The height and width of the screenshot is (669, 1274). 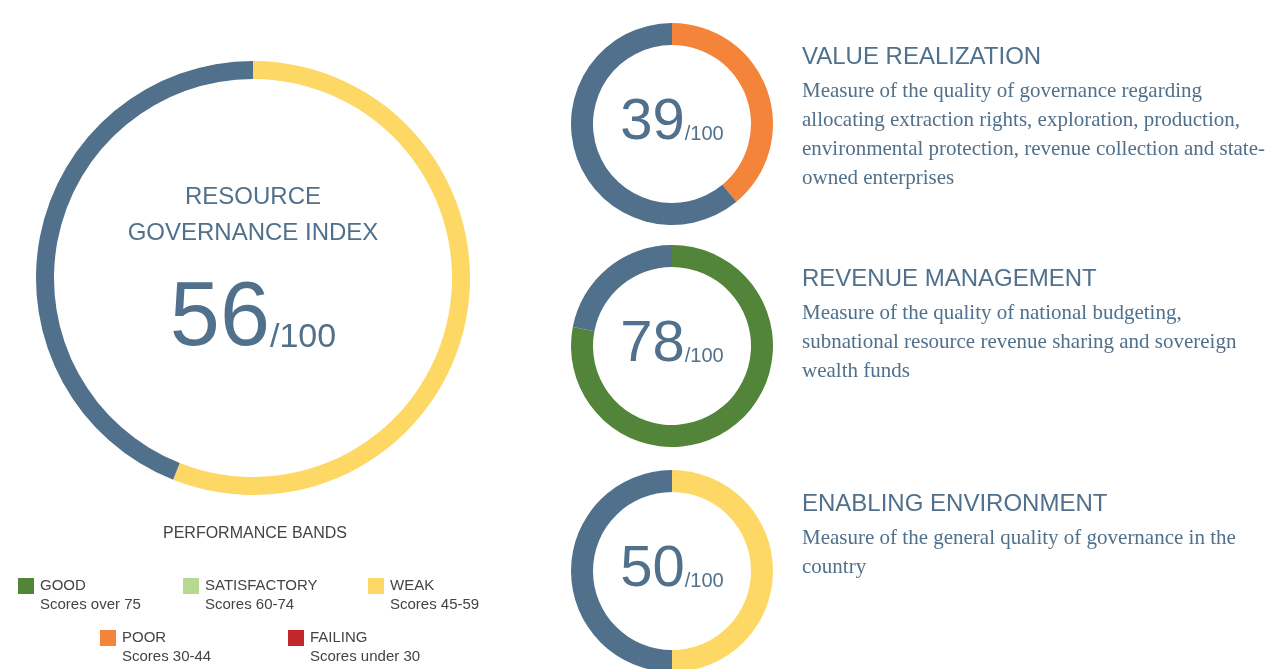 I want to click on data-label: 56/100, so click(x=253, y=314).